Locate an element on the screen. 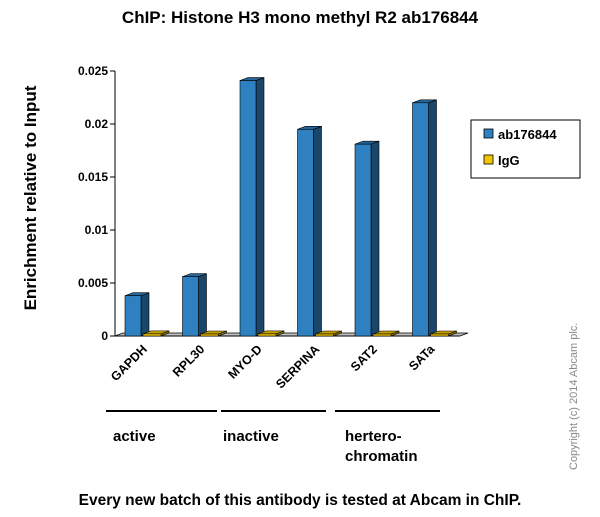 The width and height of the screenshot is (600, 517). category-label-MYO-D: MYO-D is located at coordinates (245, 361).